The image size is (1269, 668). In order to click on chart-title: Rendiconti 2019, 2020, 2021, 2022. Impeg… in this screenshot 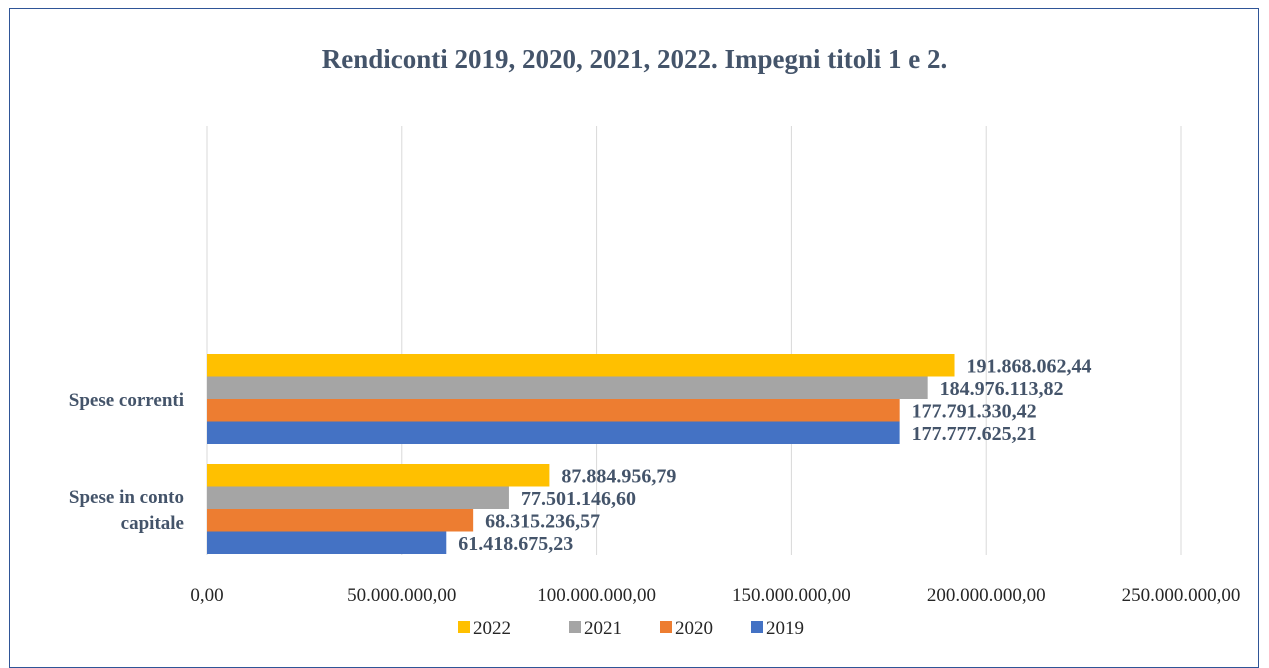, I will do `click(634, 59)`.